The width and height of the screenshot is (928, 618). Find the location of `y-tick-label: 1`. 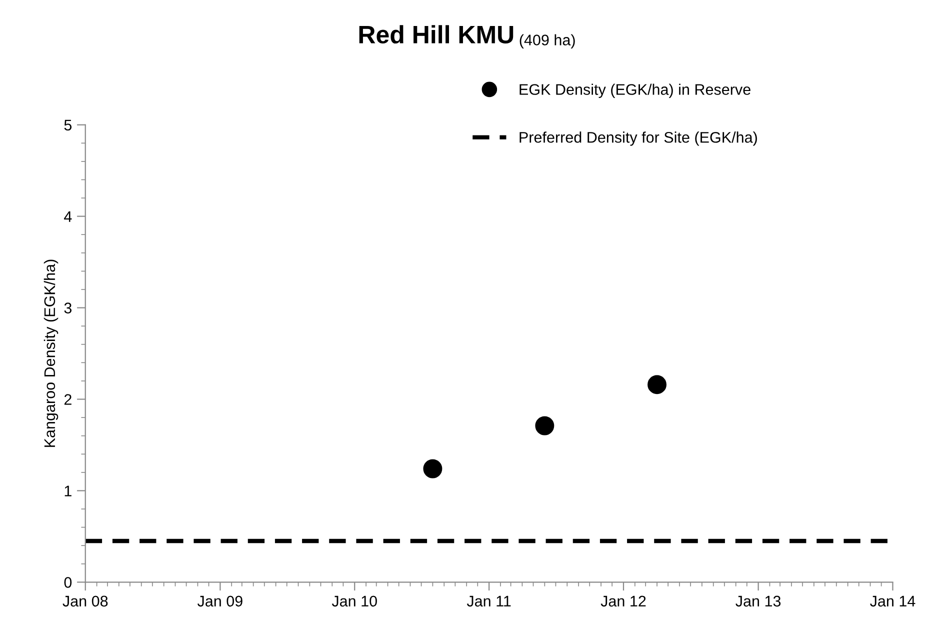

y-tick-label: 1 is located at coordinates (68, 491).